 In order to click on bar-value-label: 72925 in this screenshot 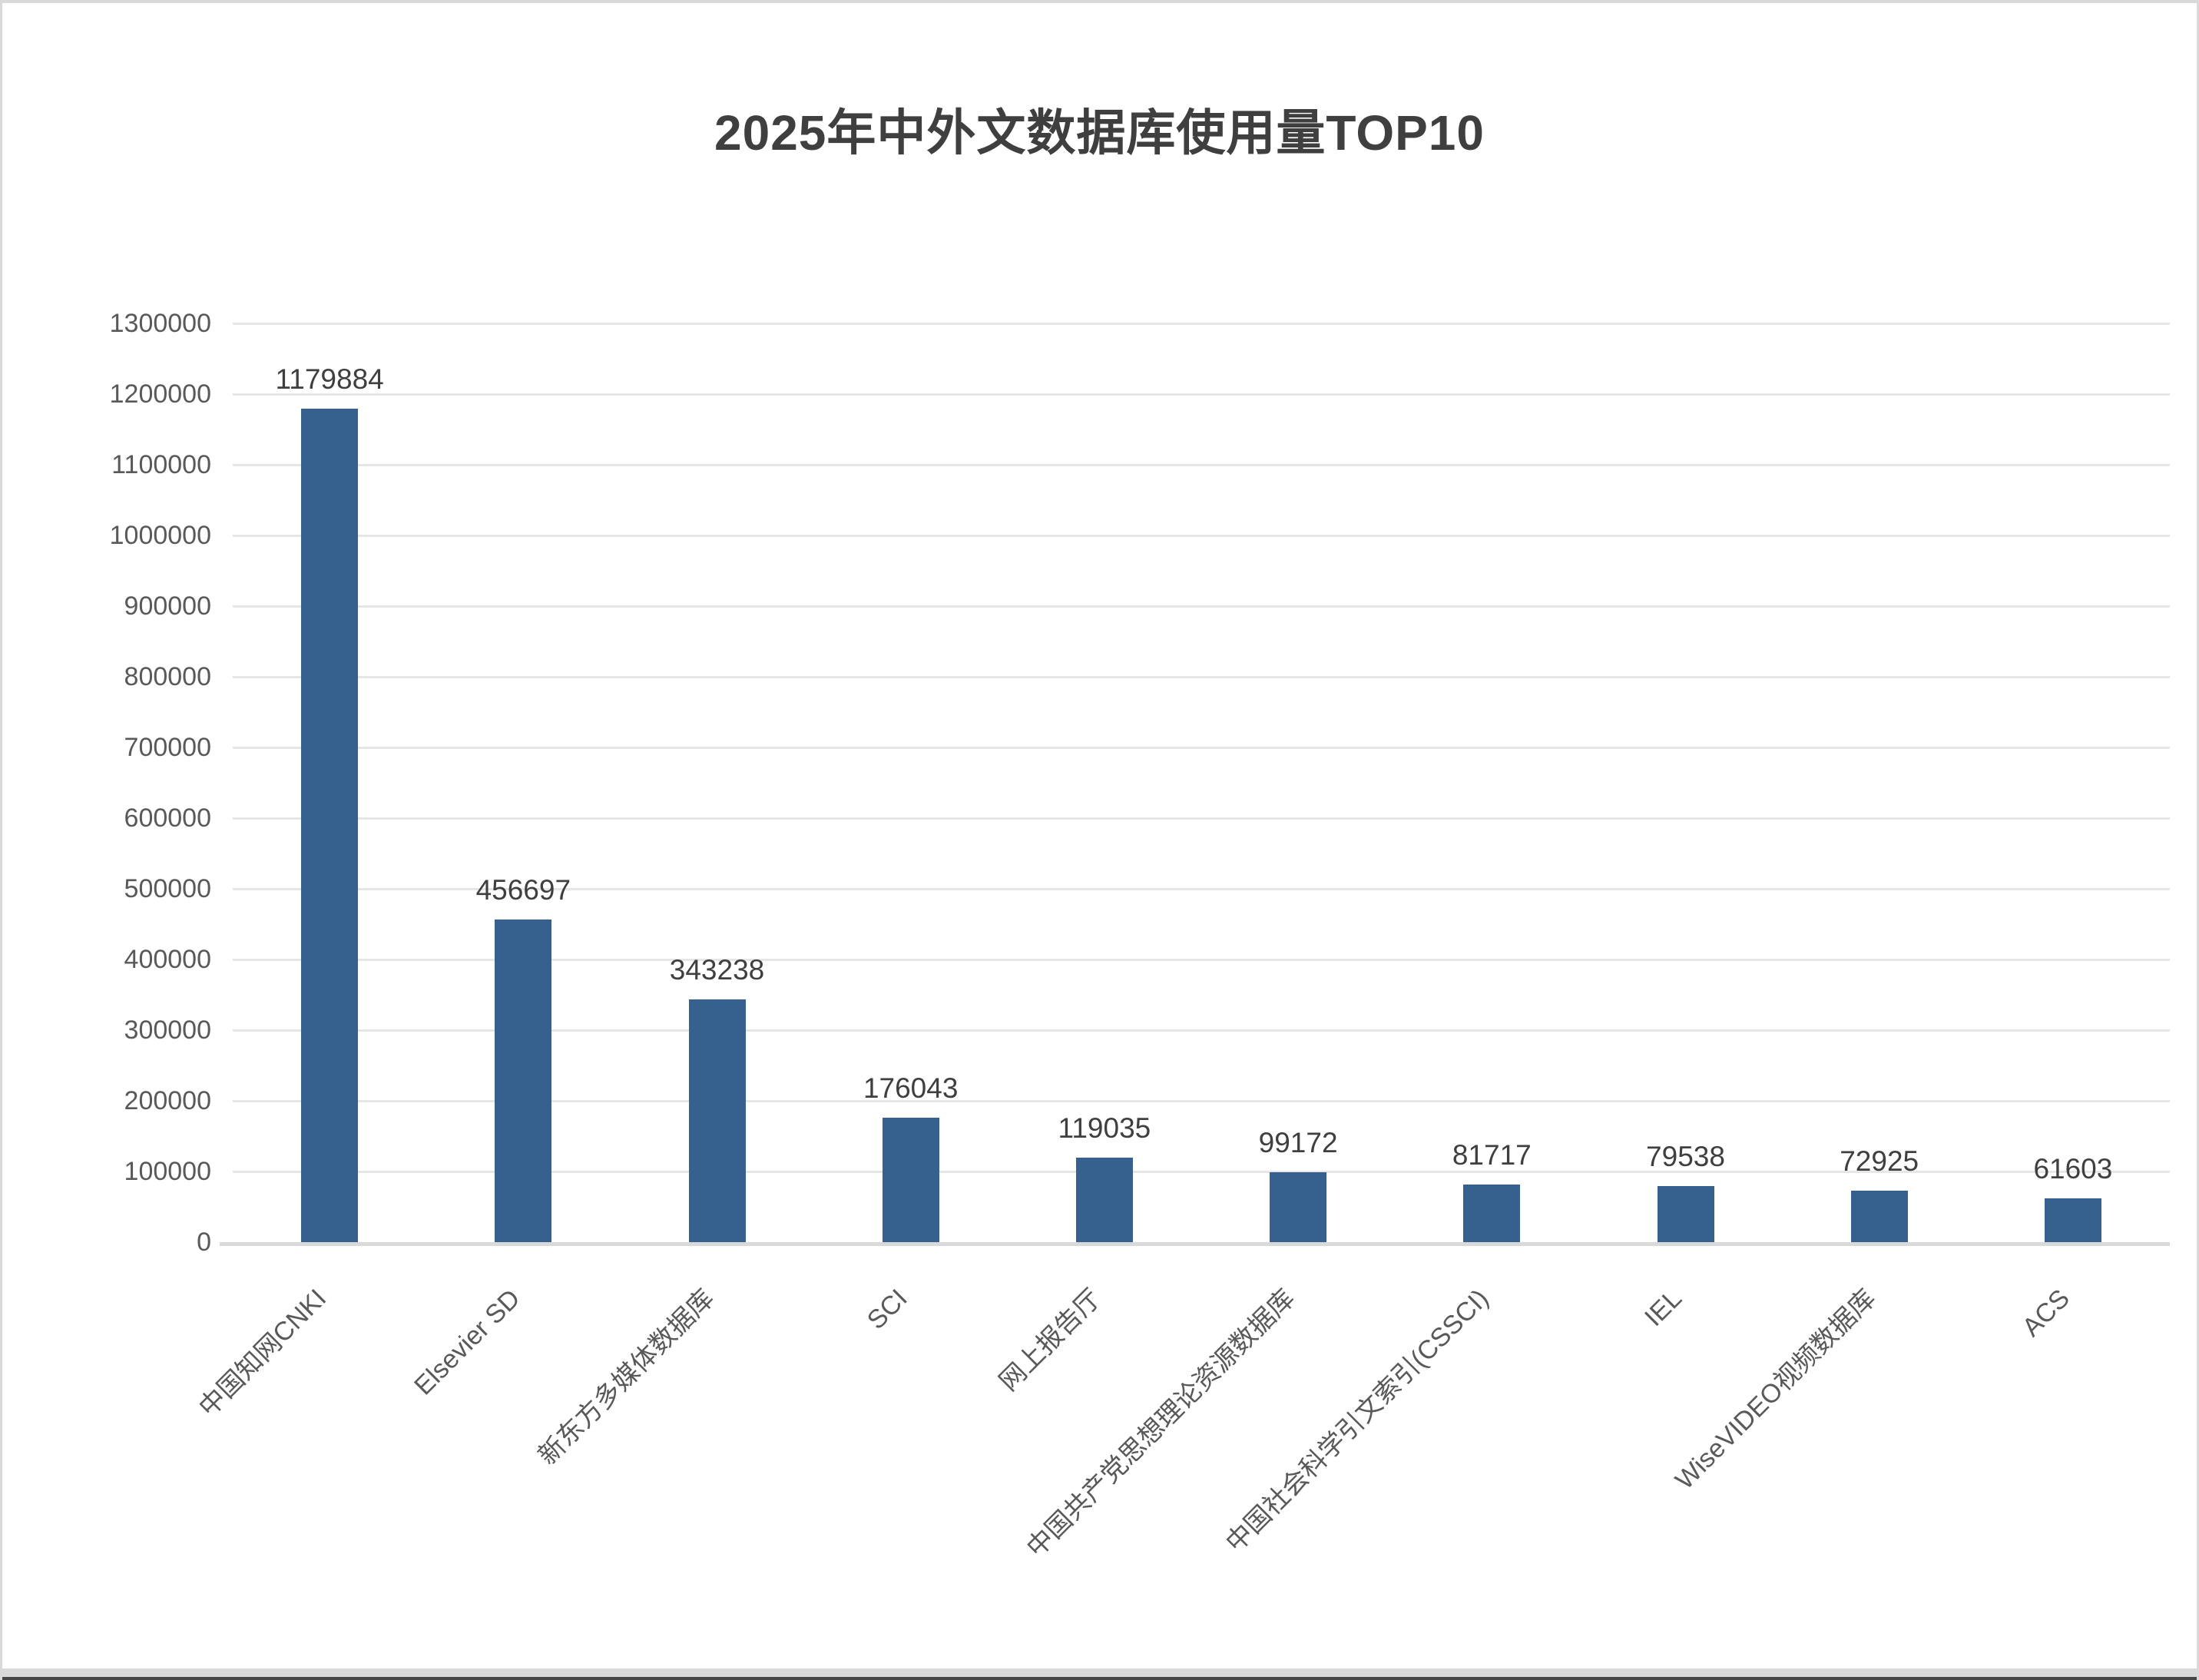, I will do `click(1880, 1161)`.